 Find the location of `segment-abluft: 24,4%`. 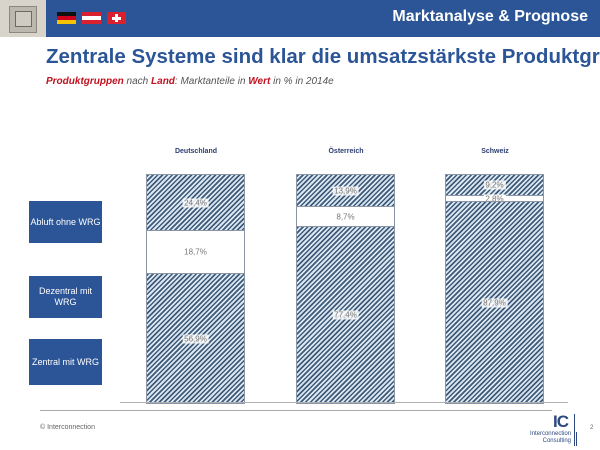

segment-abluft: 24,4% is located at coordinates (195, 202).